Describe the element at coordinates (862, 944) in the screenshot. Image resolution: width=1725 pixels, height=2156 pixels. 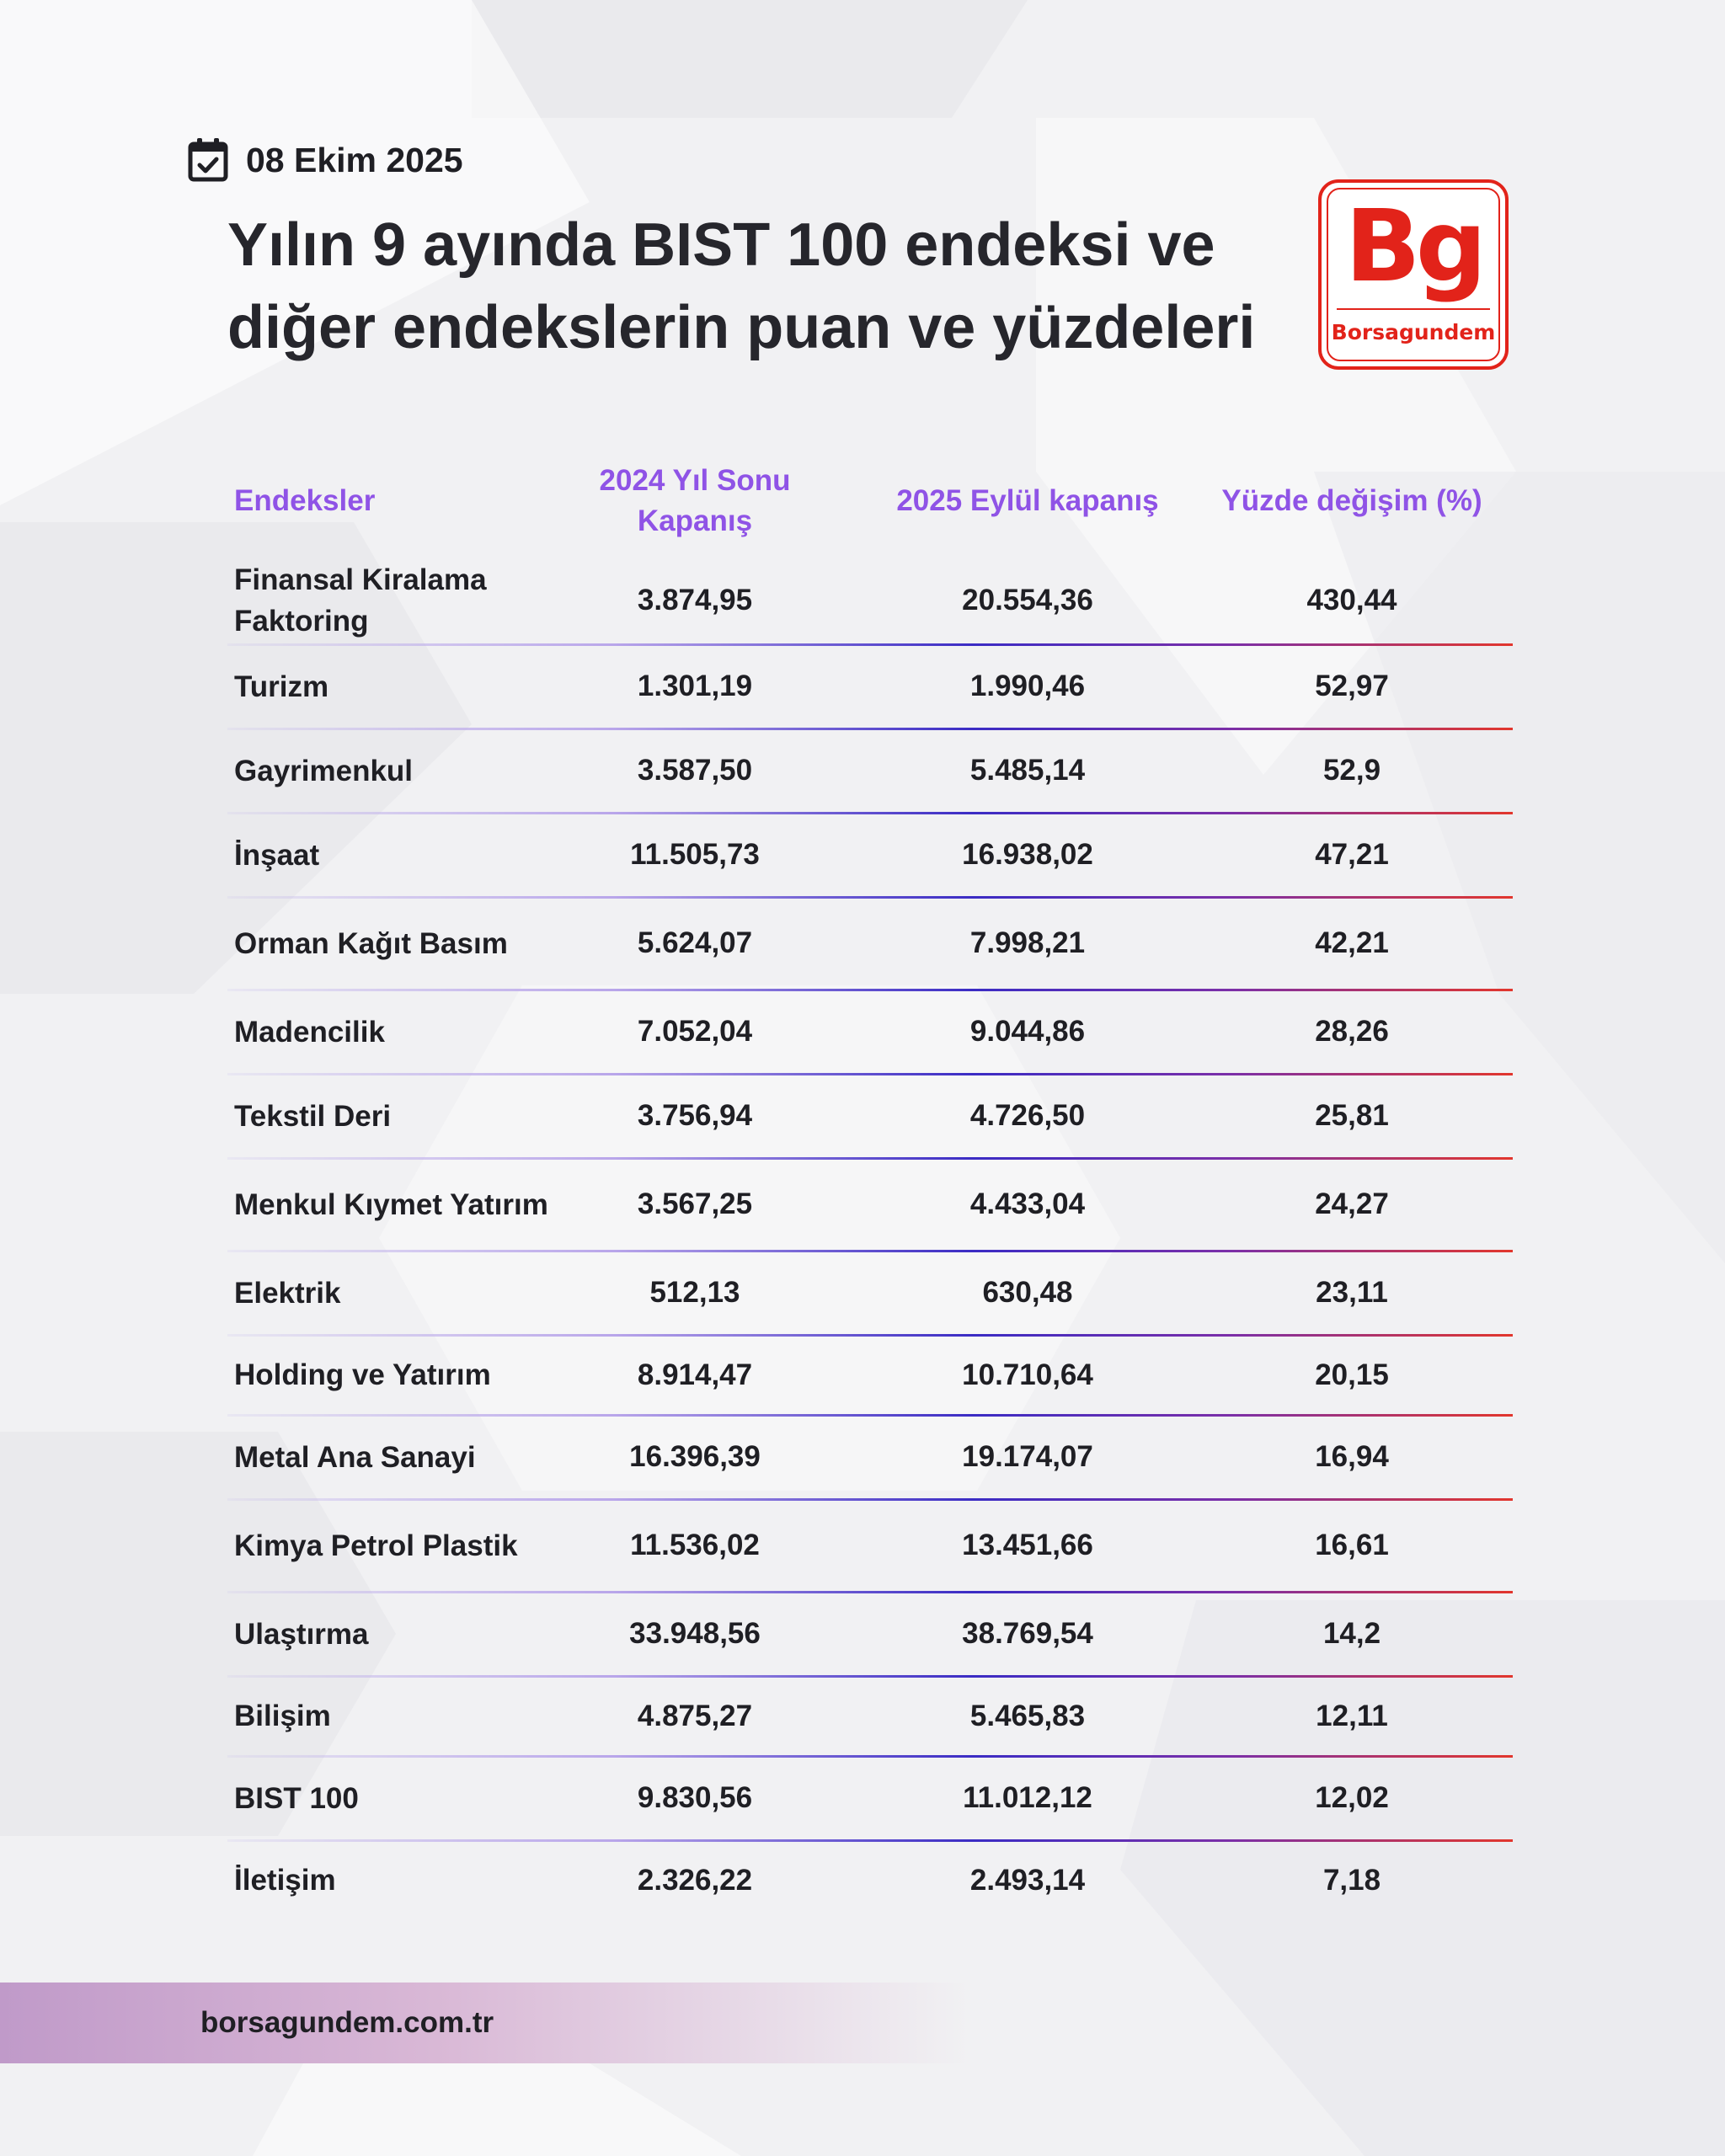
I see `table-row: Orman Kağıt Basım 5.624,07 7.998,21 42,21` at that location.